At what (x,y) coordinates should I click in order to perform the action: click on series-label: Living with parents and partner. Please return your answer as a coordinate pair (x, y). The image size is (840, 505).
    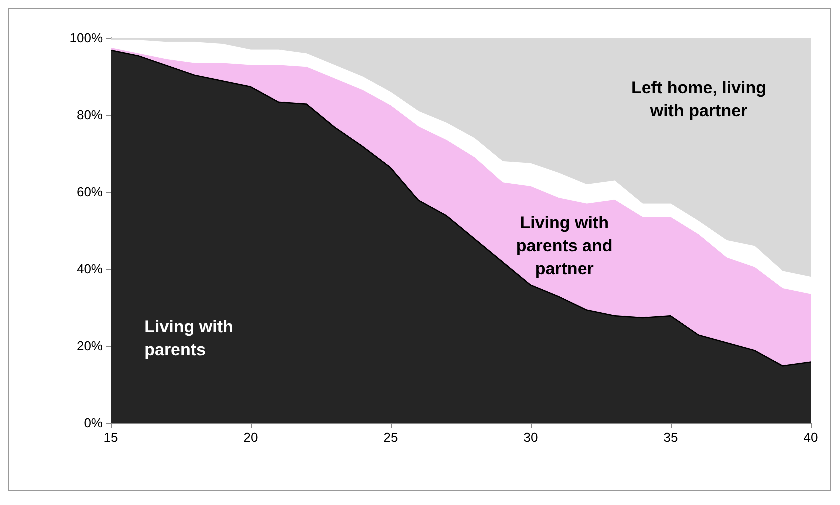
    Looking at the image, I should click on (564, 245).